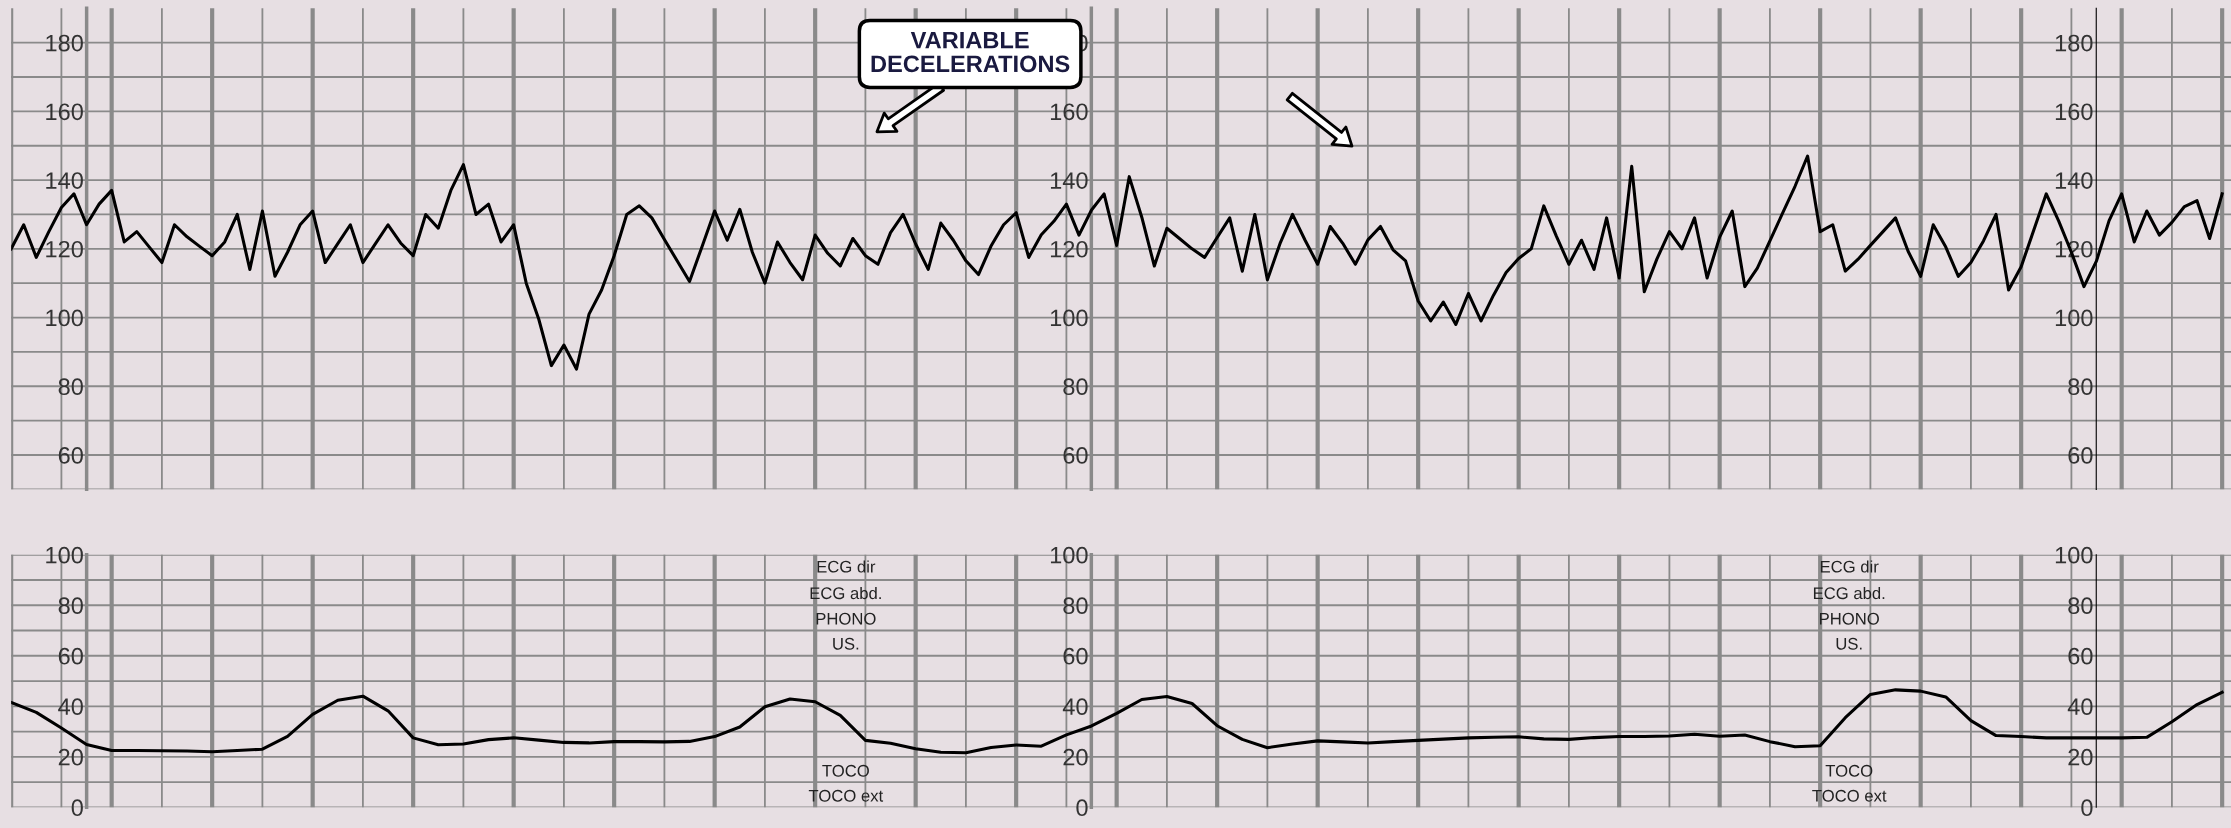  I want to click on y-tick-label: 180, so click(64, 43).